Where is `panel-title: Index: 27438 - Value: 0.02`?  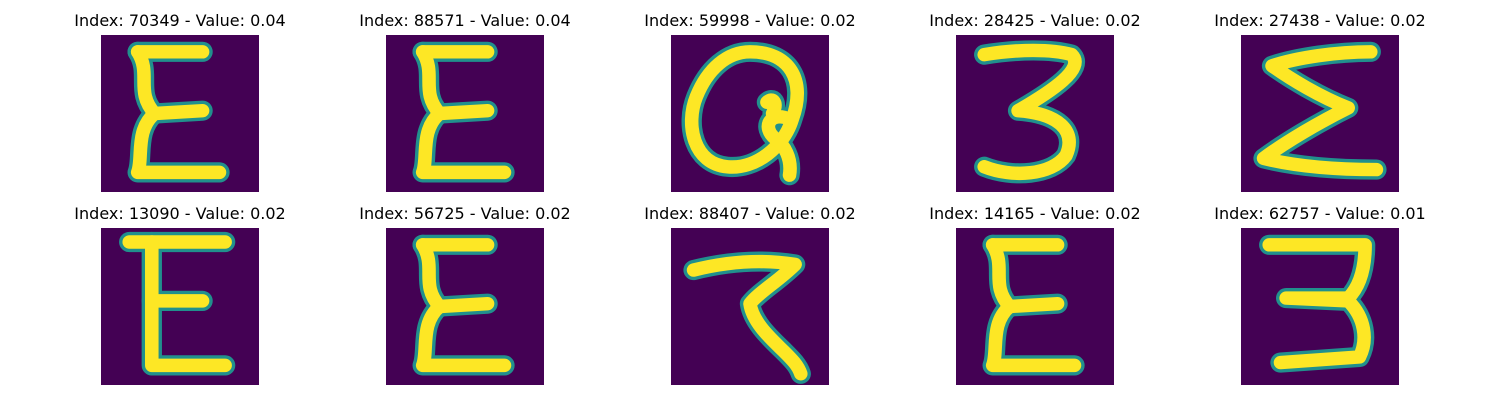 panel-title: Index: 27438 - Value: 0.02 is located at coordinates (1320, 20).